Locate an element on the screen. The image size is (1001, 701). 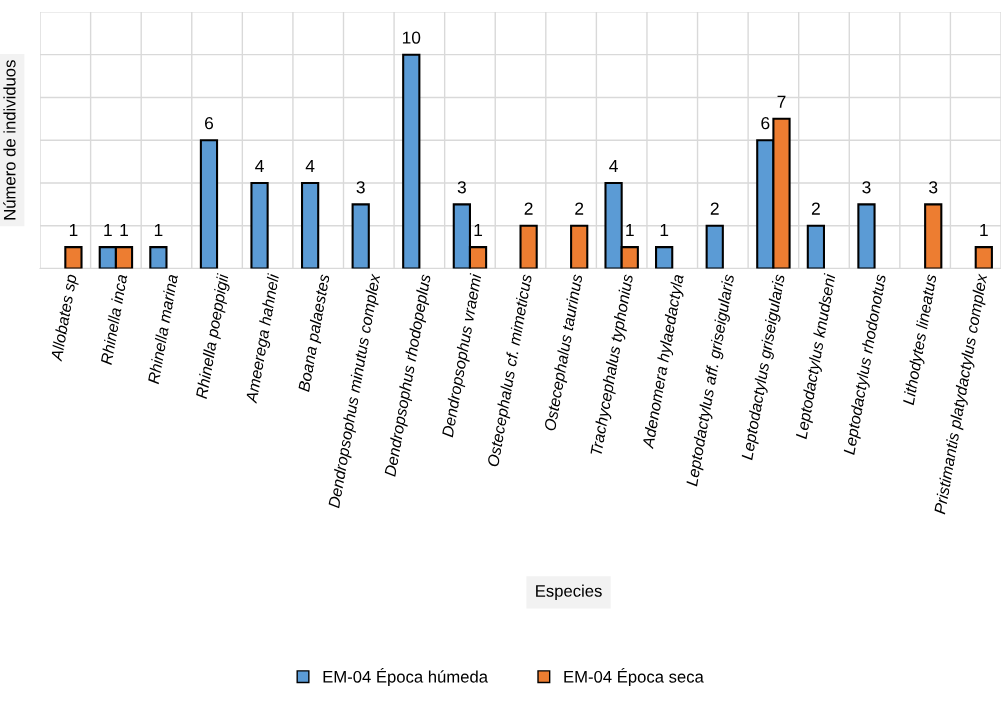
x-tick-label: Ostecephalus taurinus is located at coordinates (564, 352).